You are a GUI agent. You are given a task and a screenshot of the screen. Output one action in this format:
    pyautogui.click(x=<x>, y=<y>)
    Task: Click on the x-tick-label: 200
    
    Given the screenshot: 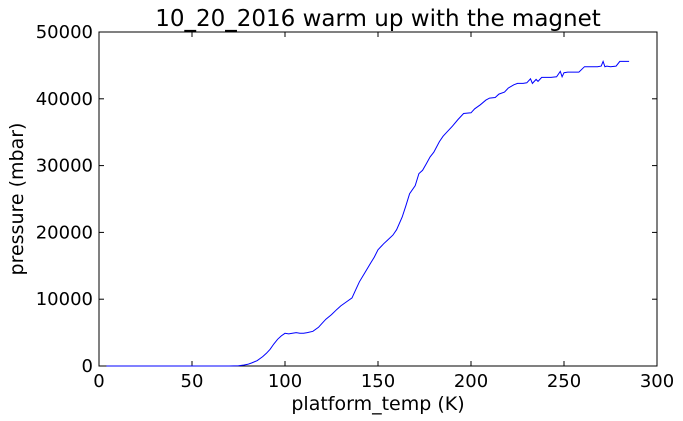 What is the action you would take?
    pyautogui.click(x=471, y=381)
    